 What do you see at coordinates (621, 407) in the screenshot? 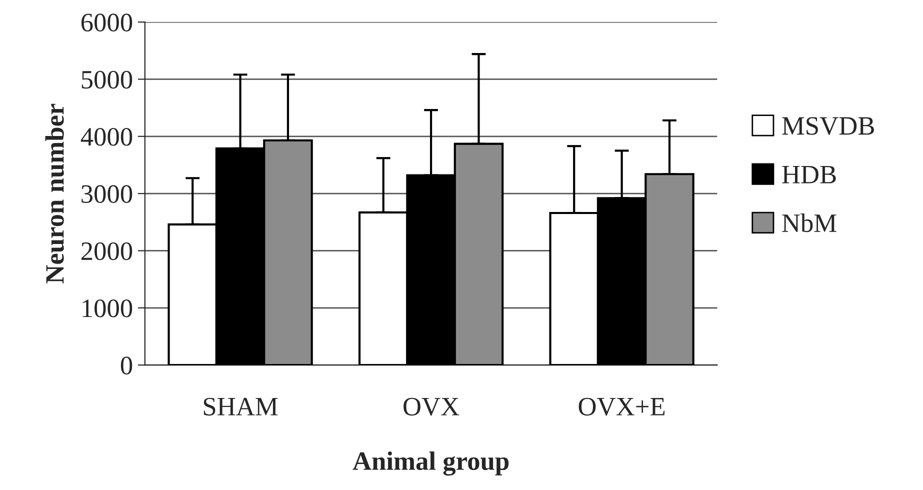
I see `x-tick-label: OVX+E` at bounding box center [621, 407].